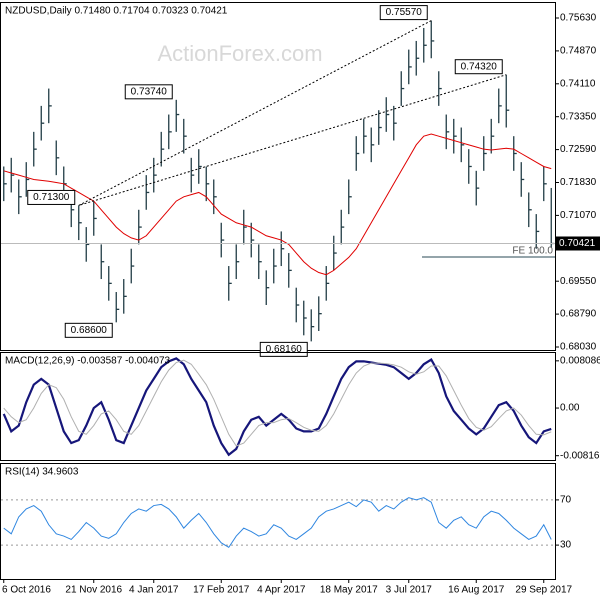 This screenshot has width=600, height=600. Describe the element at coordinates (543, 590) in the screenshot. I see `x-tick-label: 29 Sep 2017` at that location.